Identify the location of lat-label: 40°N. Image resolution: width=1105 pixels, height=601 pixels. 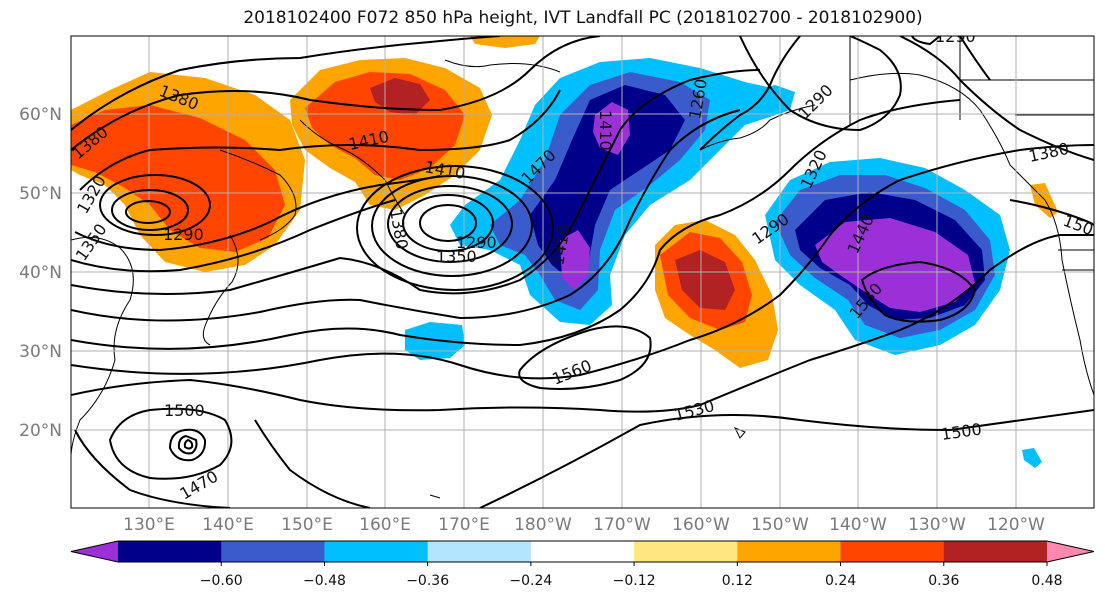
(40, 273).